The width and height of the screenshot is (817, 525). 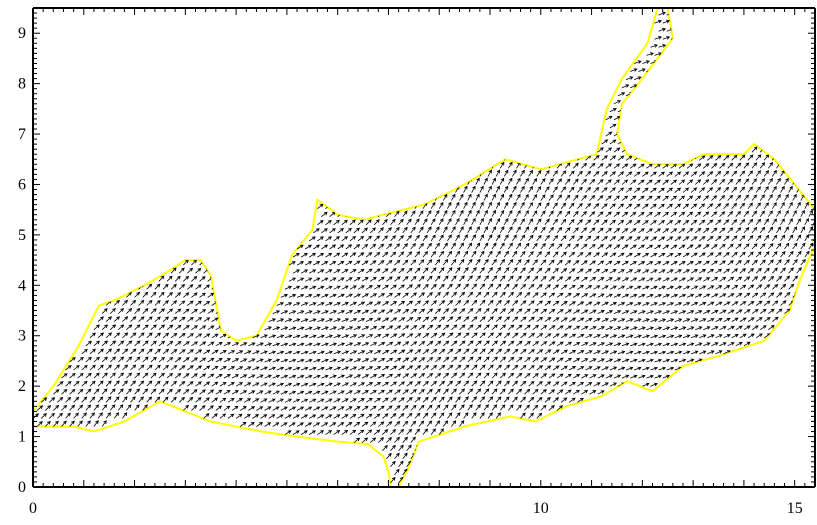 What do you see at coordinates (795, 508) in the screenshot?
I see `x-tick-label: 15` at bounding box center [795, 508].